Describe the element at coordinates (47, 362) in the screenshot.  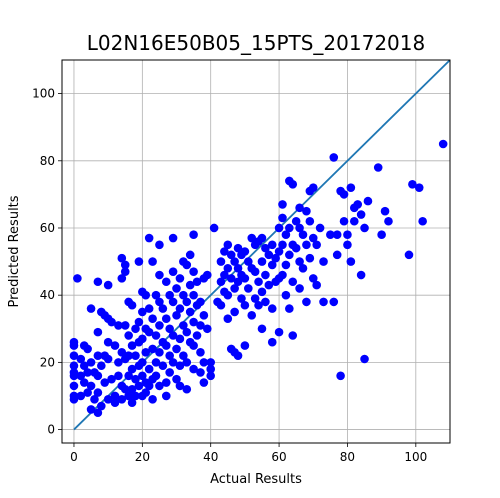
I see `y-tick-label: 20` at that location.